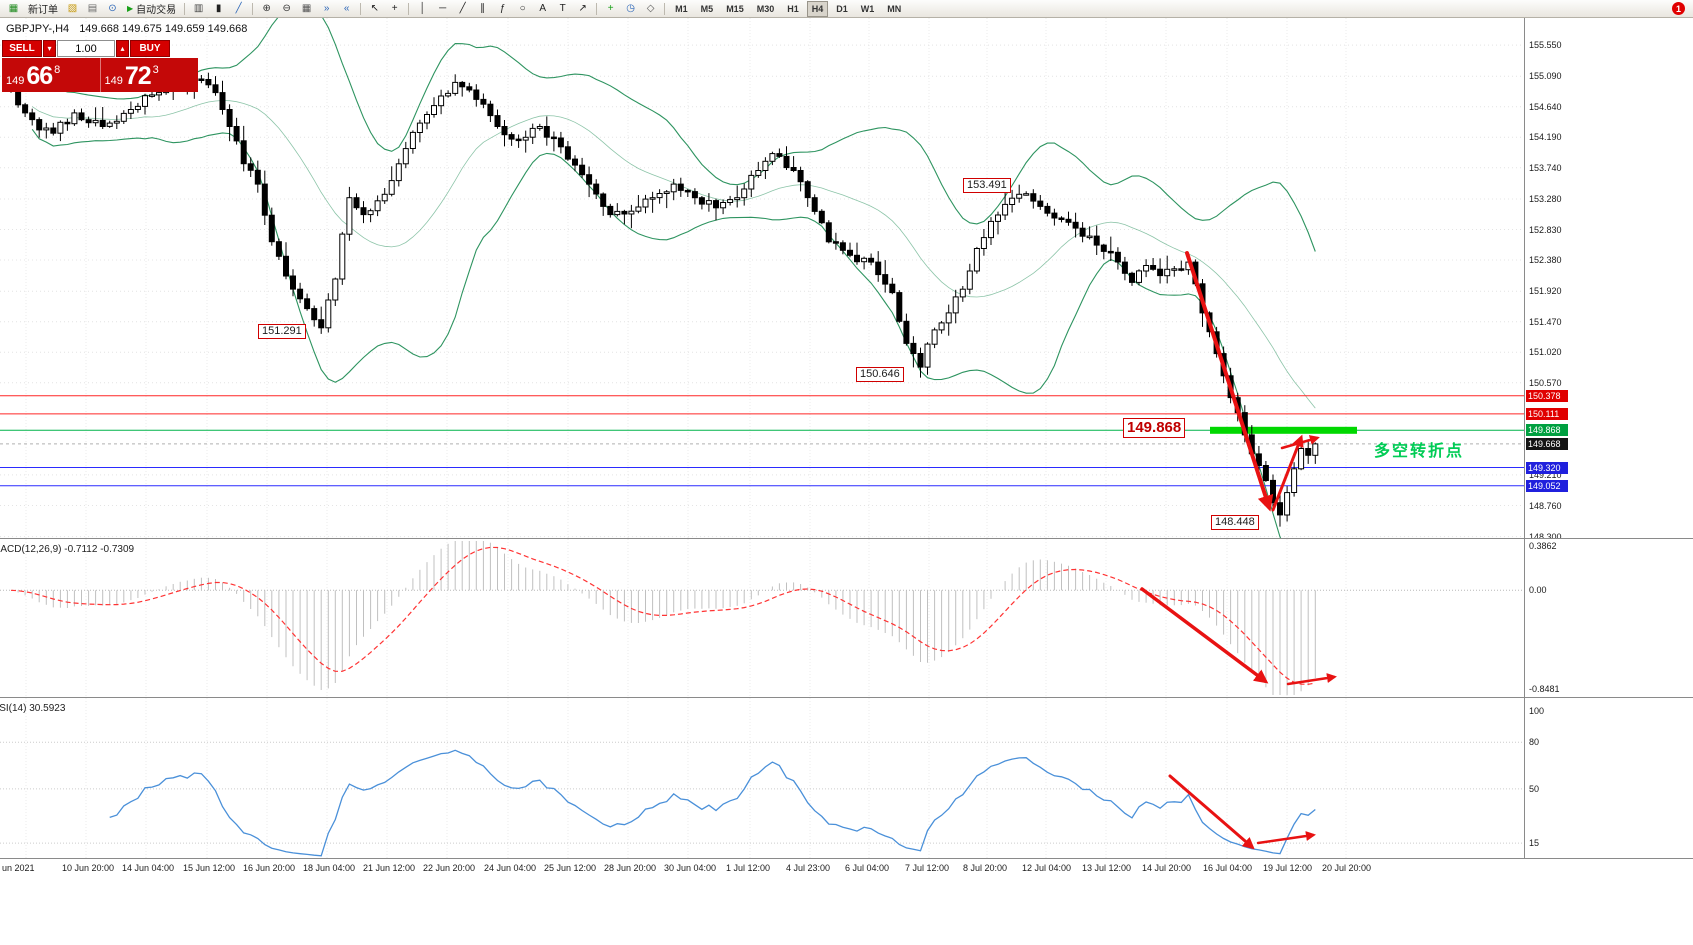  Describe the element at coordinates (1545, 352) in the screenshot. I see `price-scale-tick: 151.020` at that location.